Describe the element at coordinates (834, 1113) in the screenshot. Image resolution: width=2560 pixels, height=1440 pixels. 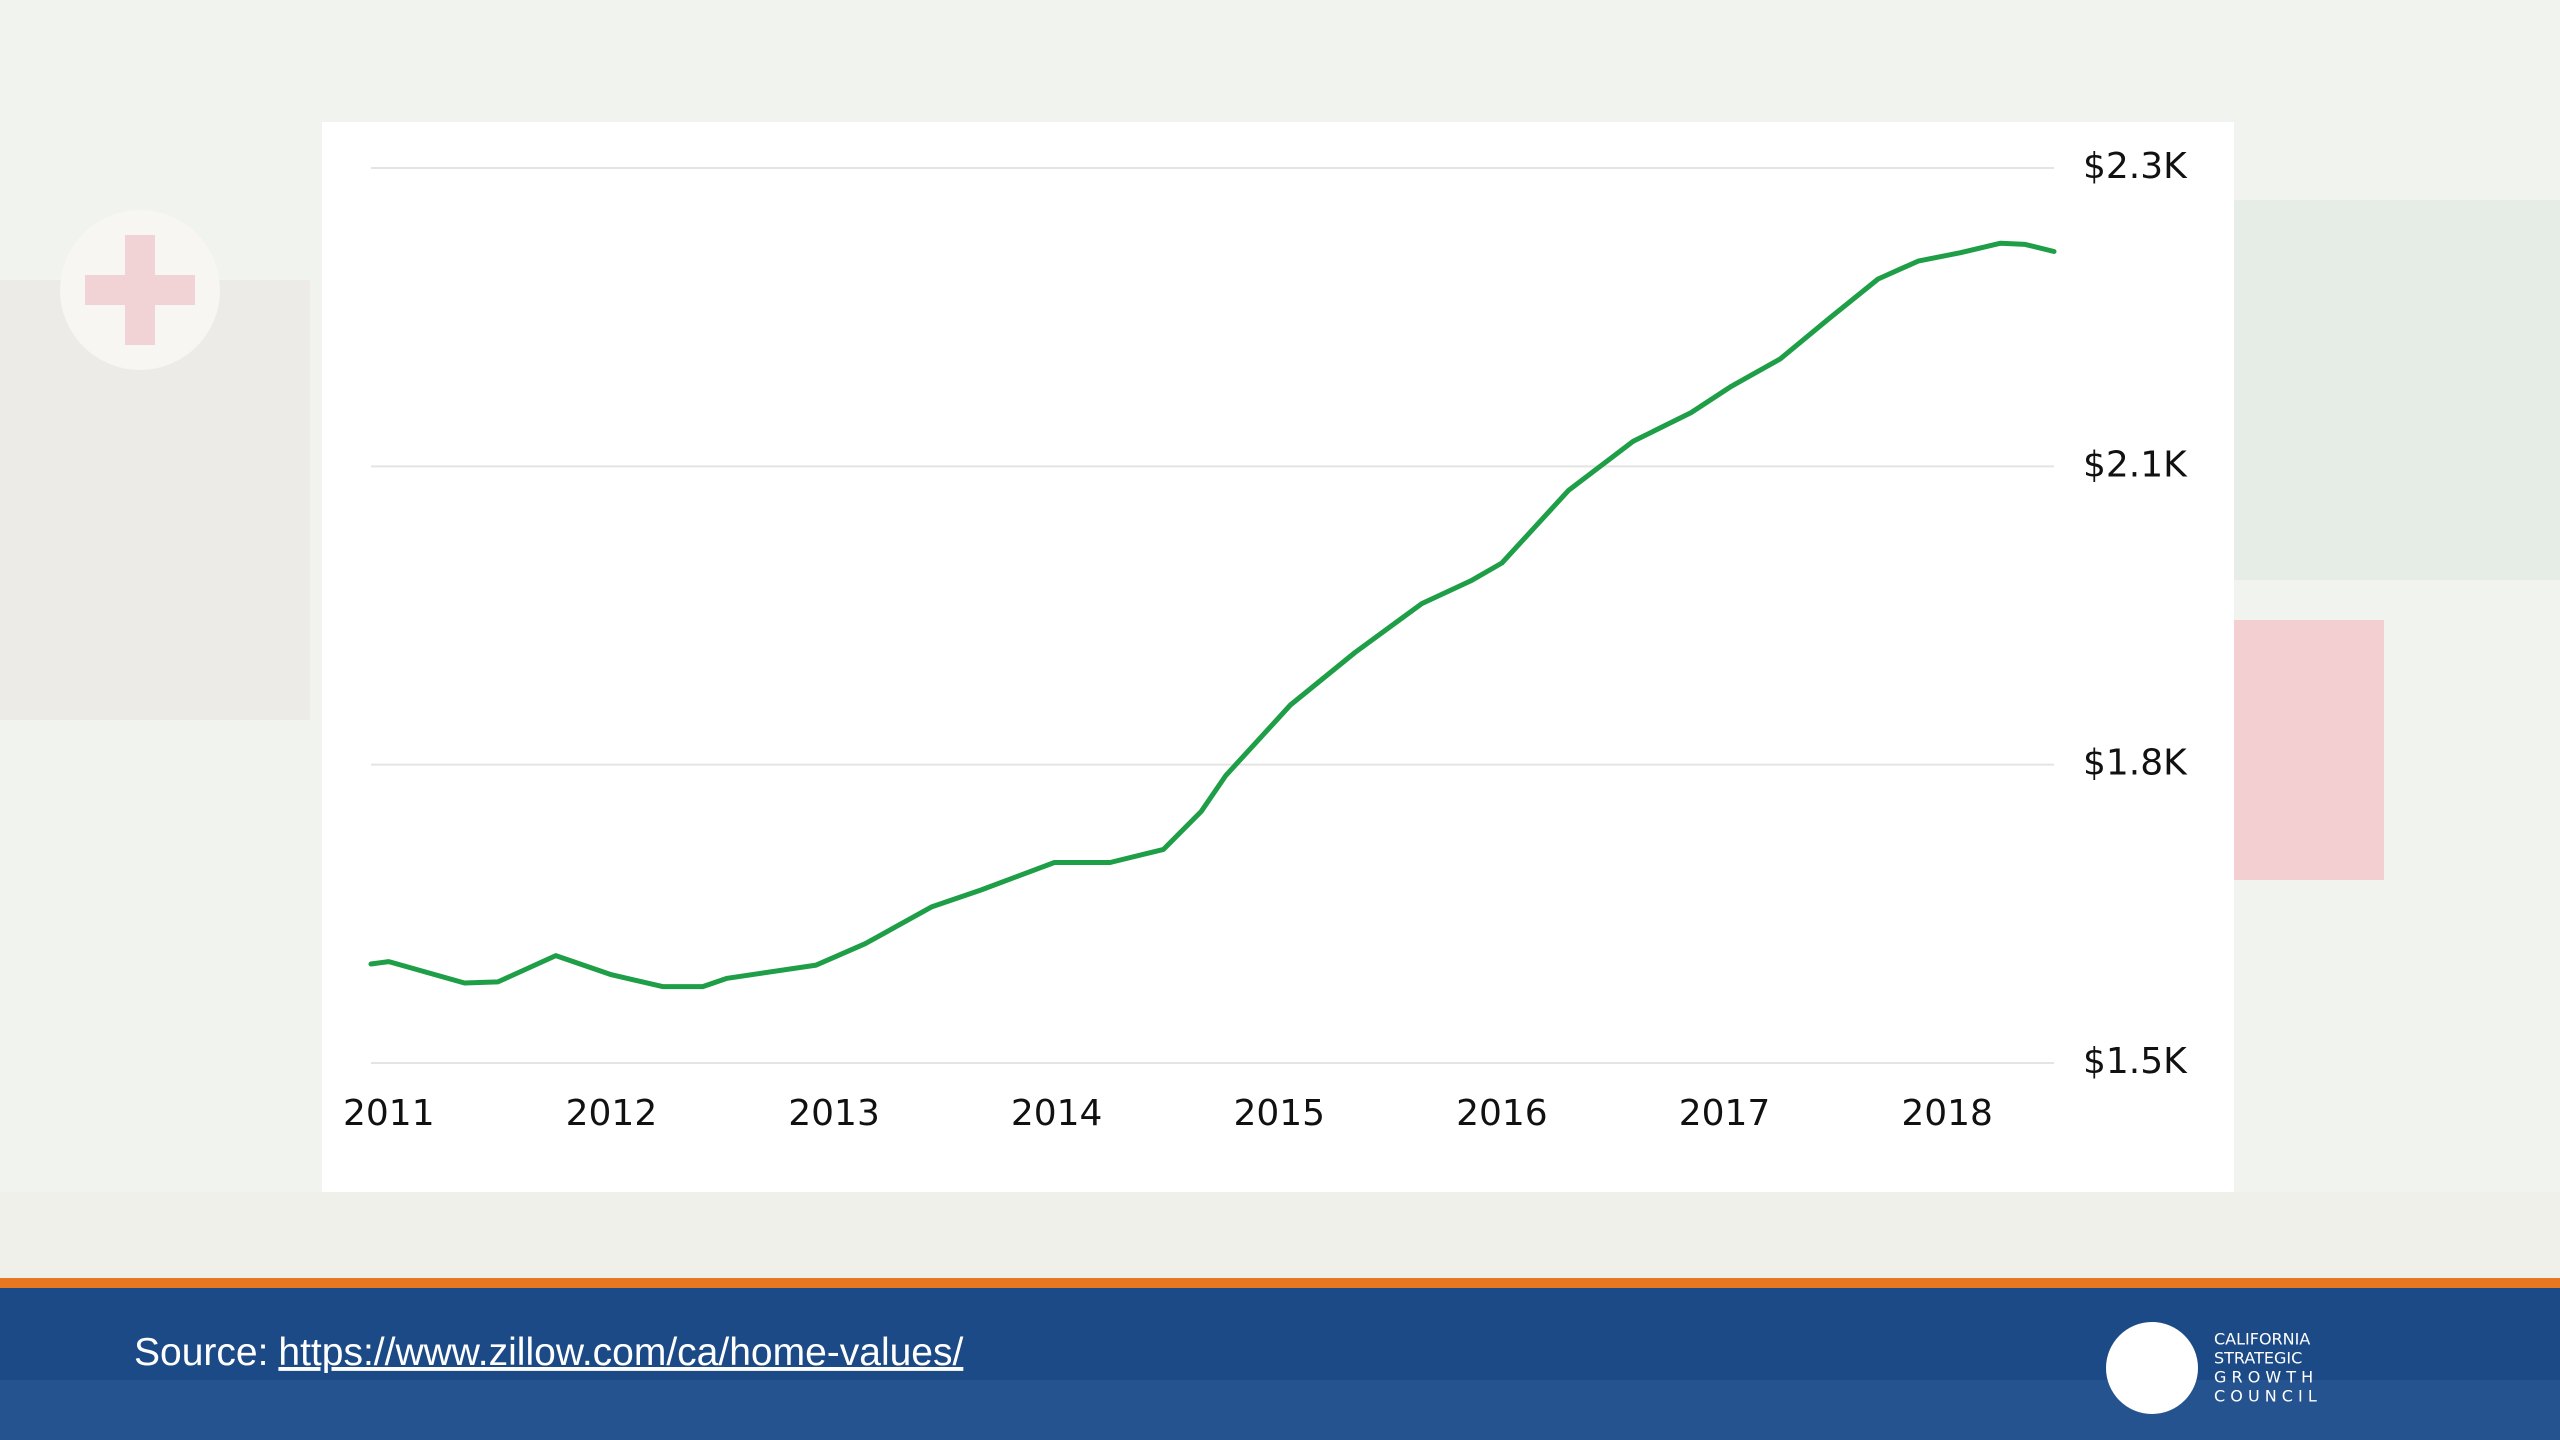
I see `x-tick-label: 2013` at that location.